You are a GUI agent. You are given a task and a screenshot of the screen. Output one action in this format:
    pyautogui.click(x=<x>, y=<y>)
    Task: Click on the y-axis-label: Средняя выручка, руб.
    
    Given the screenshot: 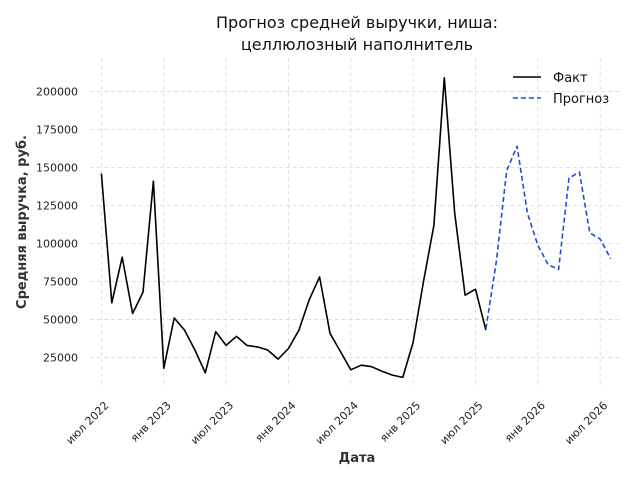 What is the action you would take?
    pyautogui.click(x=22, y=222)
    